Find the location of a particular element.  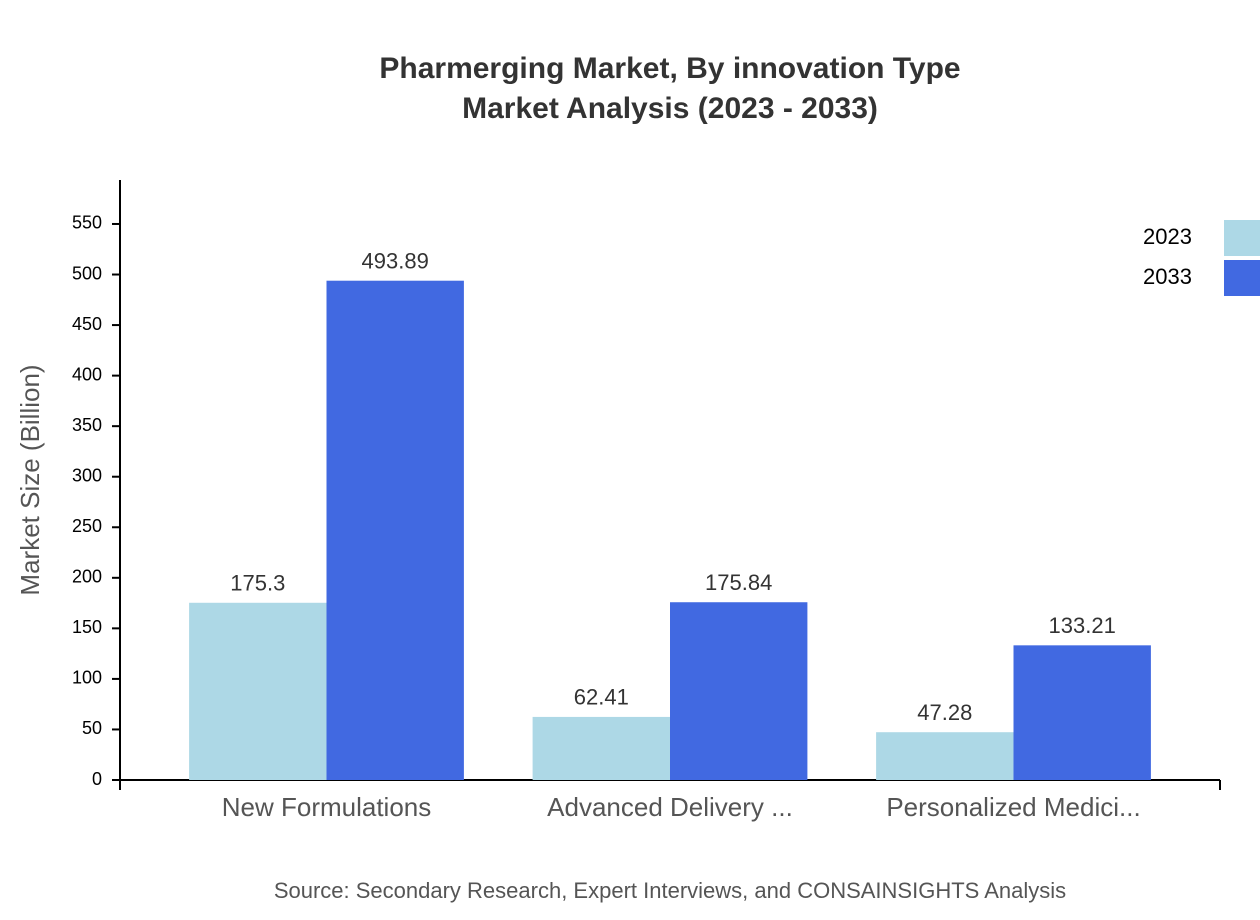

y-tick-label: 250 is located at coordinates (87, 526).